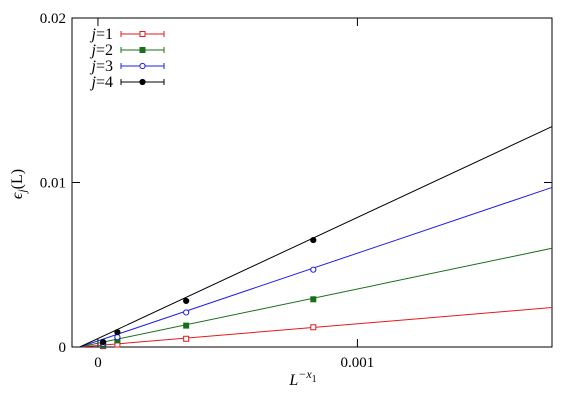 Image resolution: width=581 pixels, height=407 pixels. I want to click on legend-entry-3: j=3, so click(127, 66).